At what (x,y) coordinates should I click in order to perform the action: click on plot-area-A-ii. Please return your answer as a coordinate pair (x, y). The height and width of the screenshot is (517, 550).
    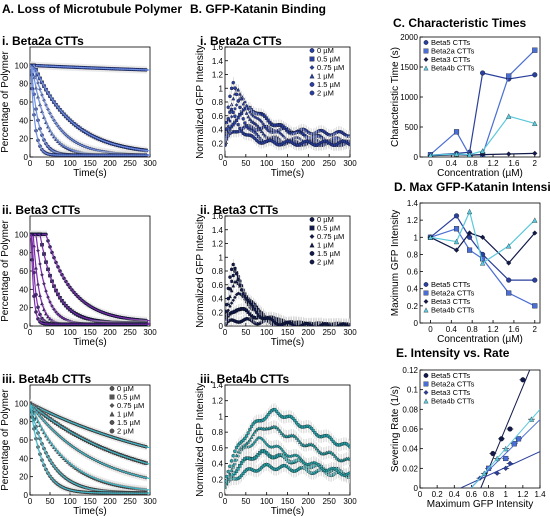
    Looking at the image, I should click on (90, 278).